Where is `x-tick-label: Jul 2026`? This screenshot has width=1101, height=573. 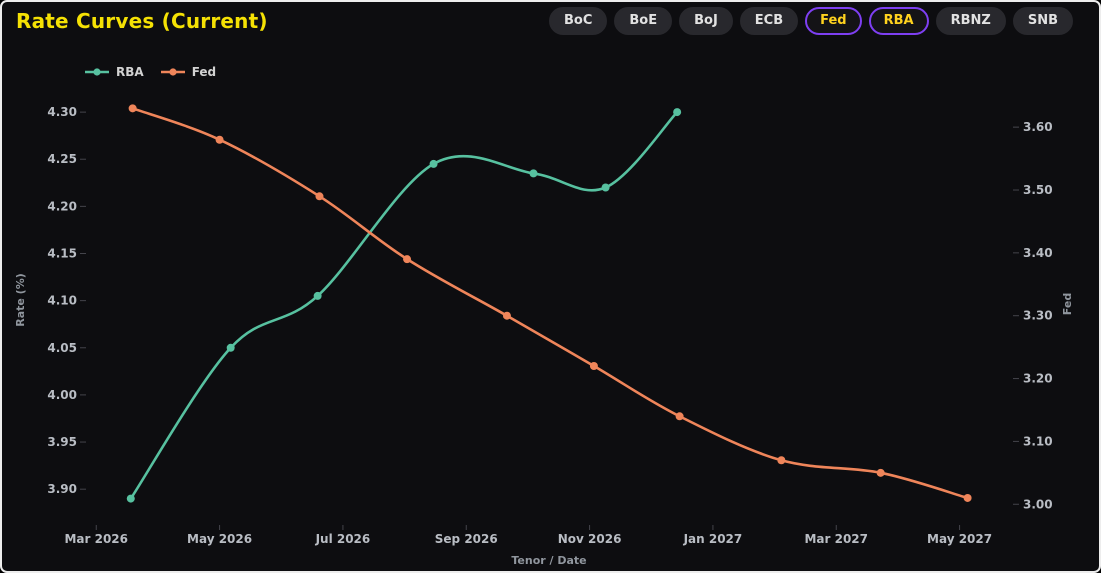 x-tick-label: Jul 2026 is located at coordinates (343, 539).